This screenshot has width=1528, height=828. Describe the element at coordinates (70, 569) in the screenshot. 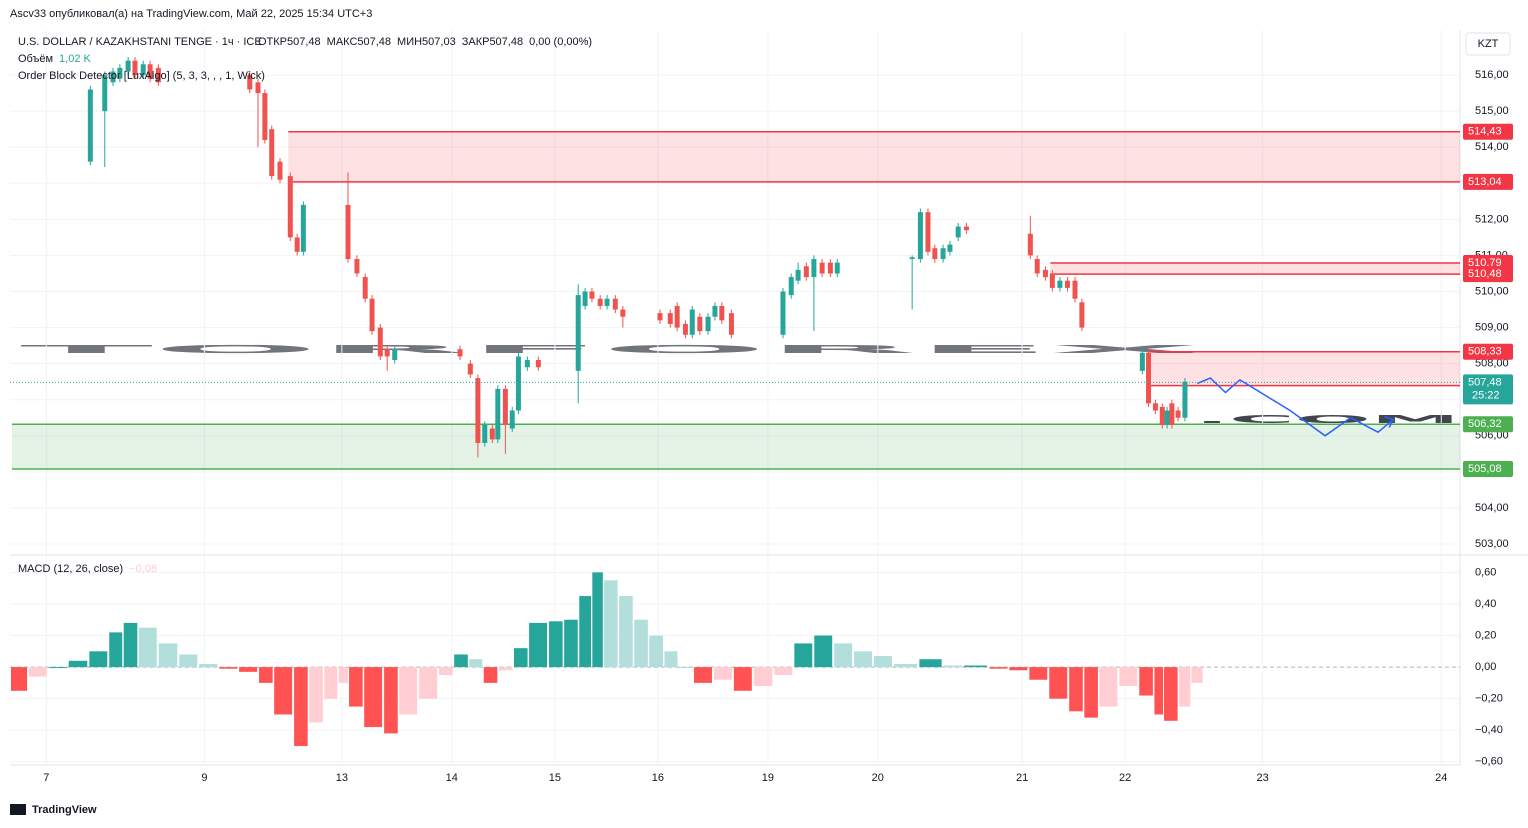

I see `macd-title: MACD (12, 26, close)` at that location.